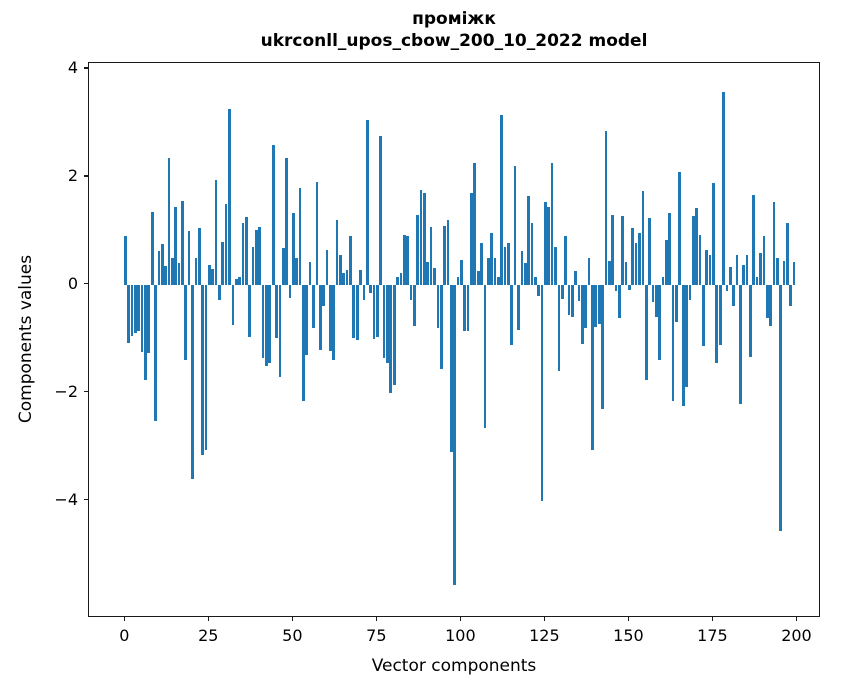  I want to click on y-tick-mark, so click(86, 392).